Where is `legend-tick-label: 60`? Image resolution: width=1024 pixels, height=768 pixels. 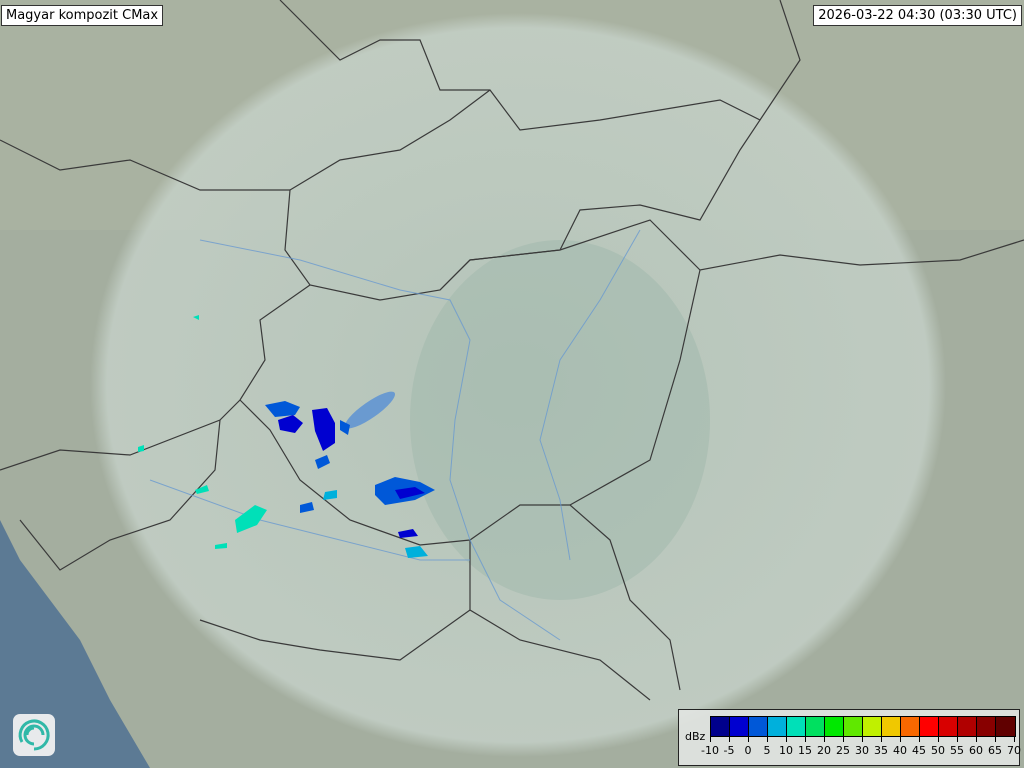 legend-tick-label: 60 is located at coordinates (976, 750).